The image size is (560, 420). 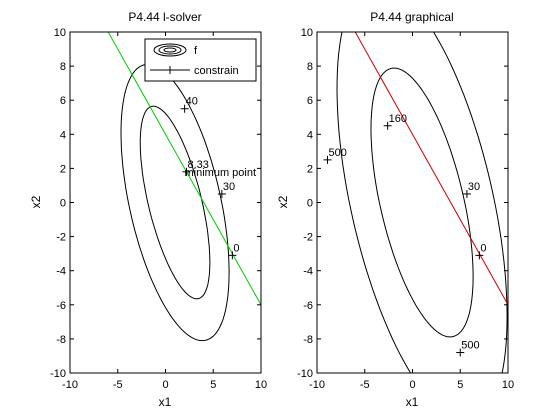 What do you see at coordinates (198, 165) in the screenshot?
I see `point-label: 8.33` at bounding box center [198, 165].